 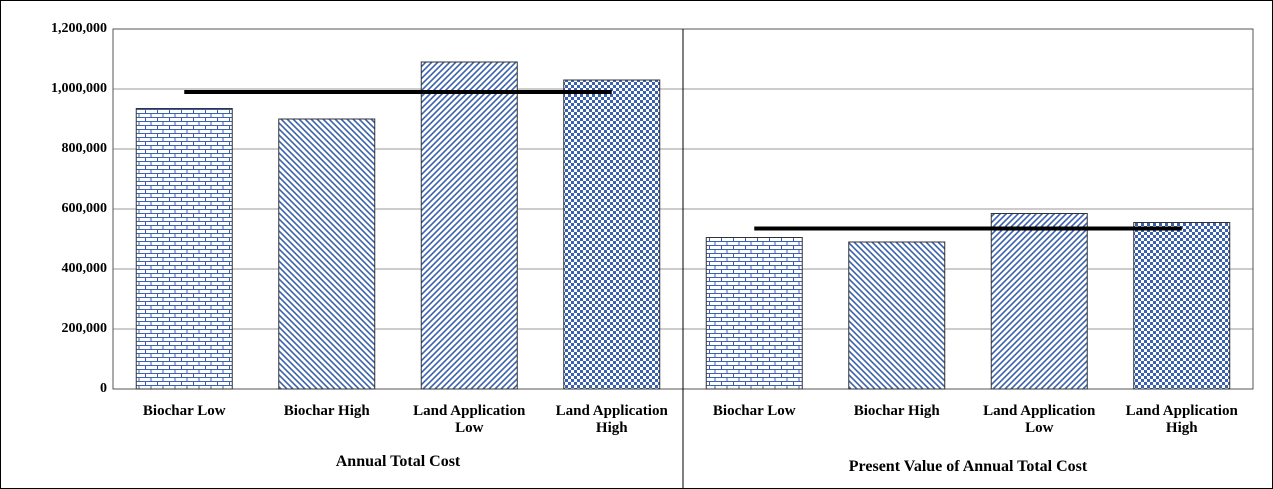 What do you see at coordinates (85, 208) in the screenshot?
I see `y-tick-label: 600,000` at bounding box center [85, 208].